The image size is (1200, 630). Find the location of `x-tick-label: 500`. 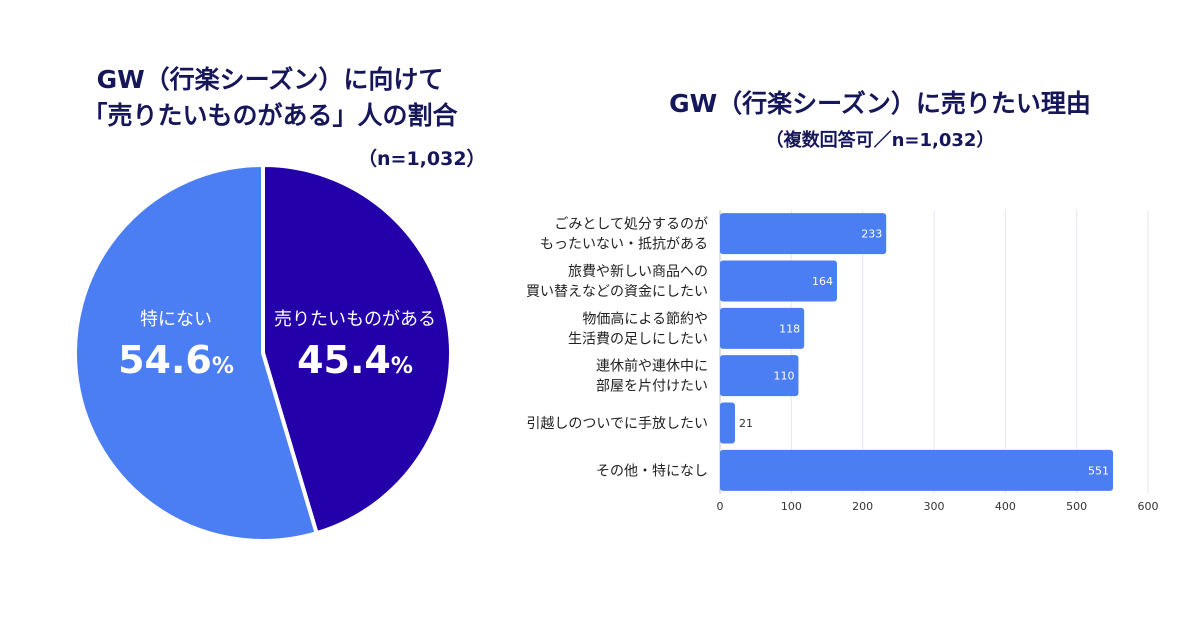

x-tick-label: 500 is located at coordinates (1076, 506).